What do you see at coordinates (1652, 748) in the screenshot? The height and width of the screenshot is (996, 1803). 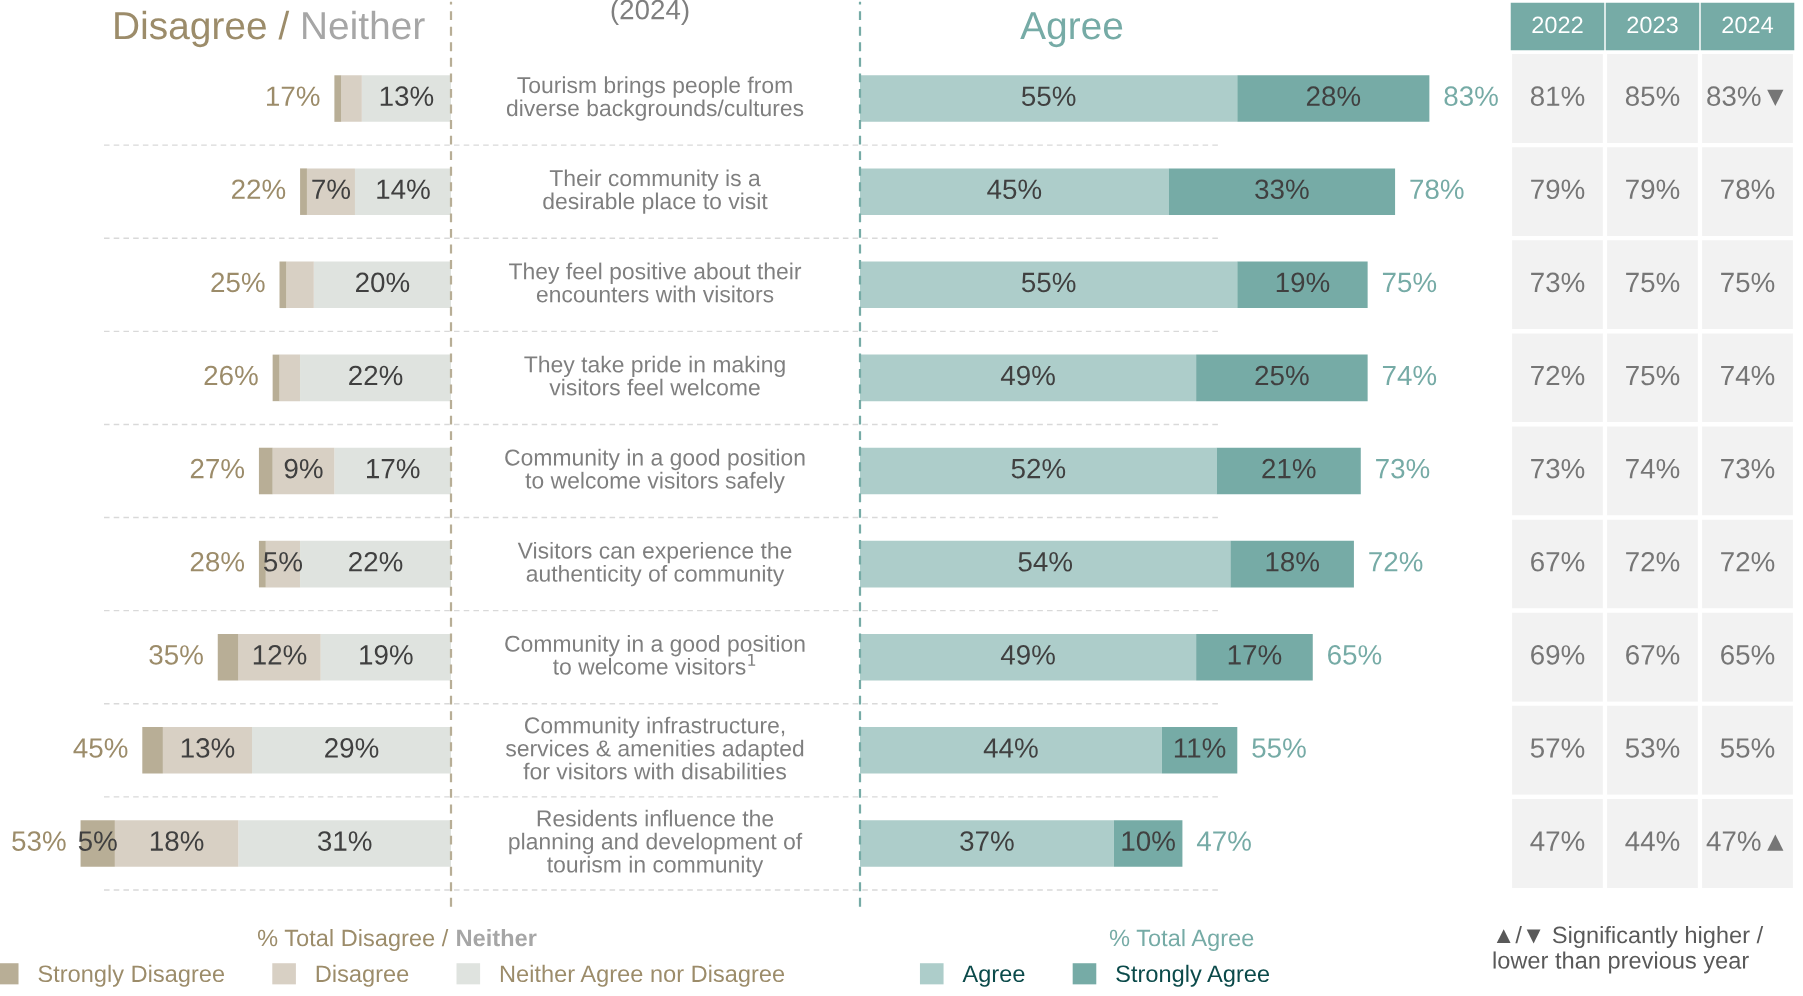 I see `text: 53%` at bounding box center [1652, 748].